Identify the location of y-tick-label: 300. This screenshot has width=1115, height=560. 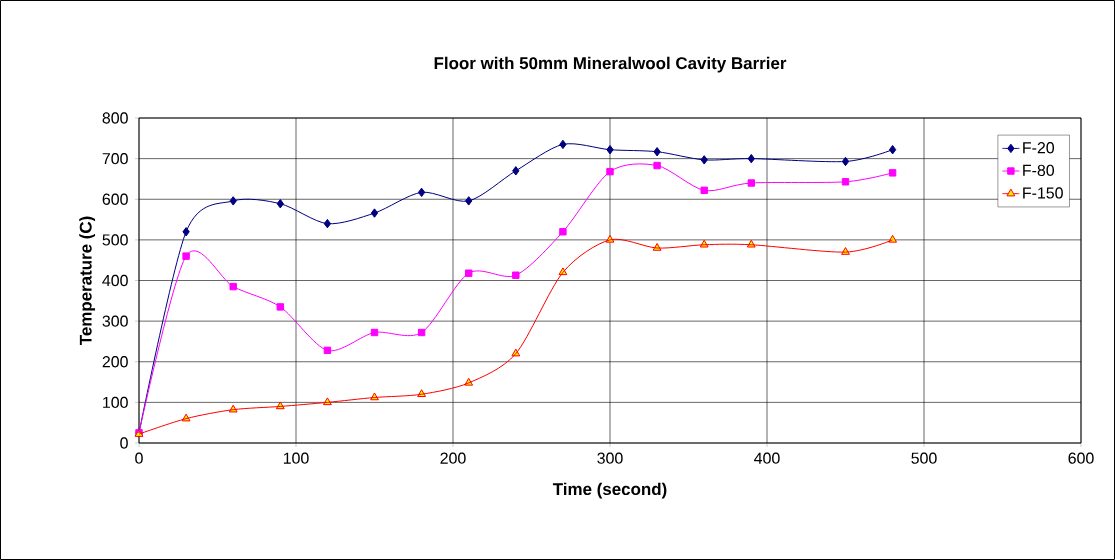
(115, 321).